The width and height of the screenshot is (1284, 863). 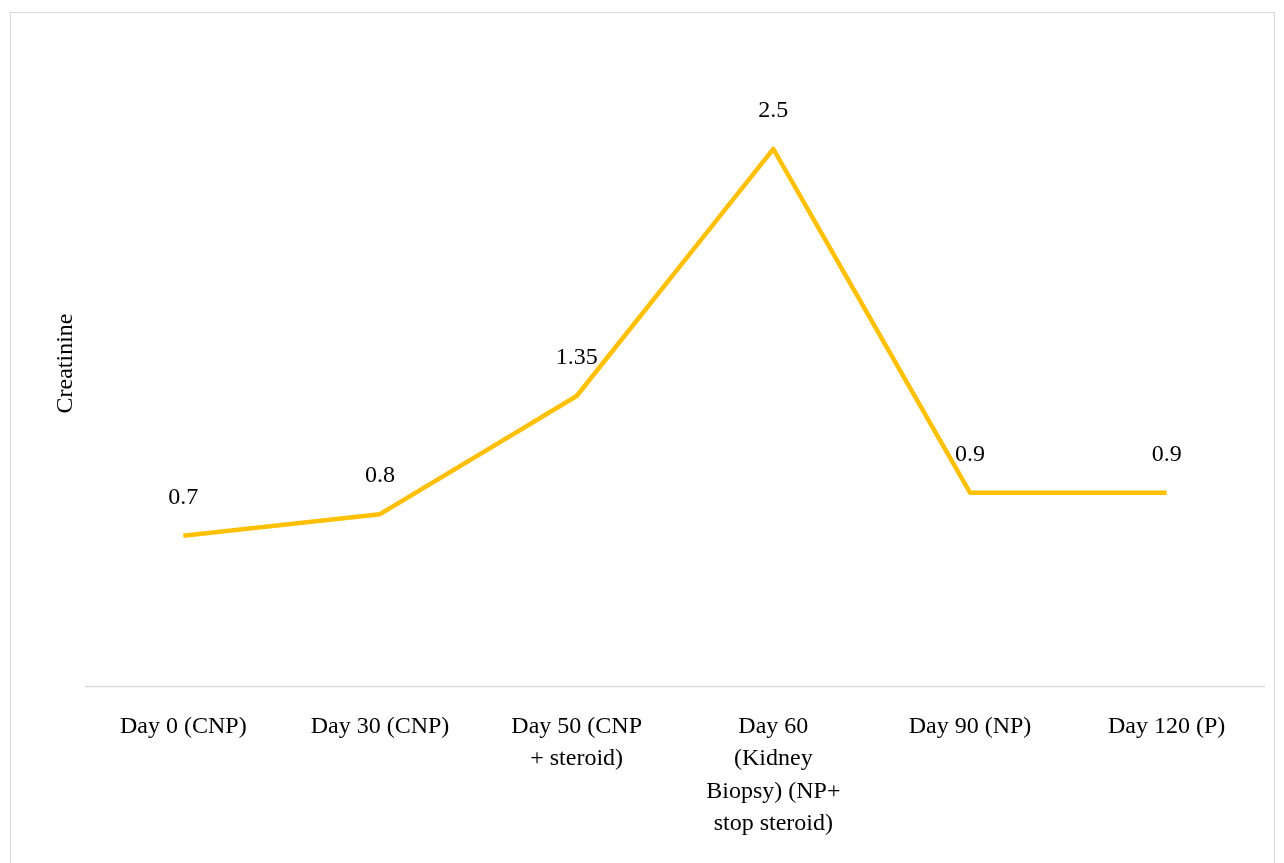 I want to click on x-tick-label: Day 60 (Kidney Biopsy) (NP+ stop steroid), so click(x=773, y=774).